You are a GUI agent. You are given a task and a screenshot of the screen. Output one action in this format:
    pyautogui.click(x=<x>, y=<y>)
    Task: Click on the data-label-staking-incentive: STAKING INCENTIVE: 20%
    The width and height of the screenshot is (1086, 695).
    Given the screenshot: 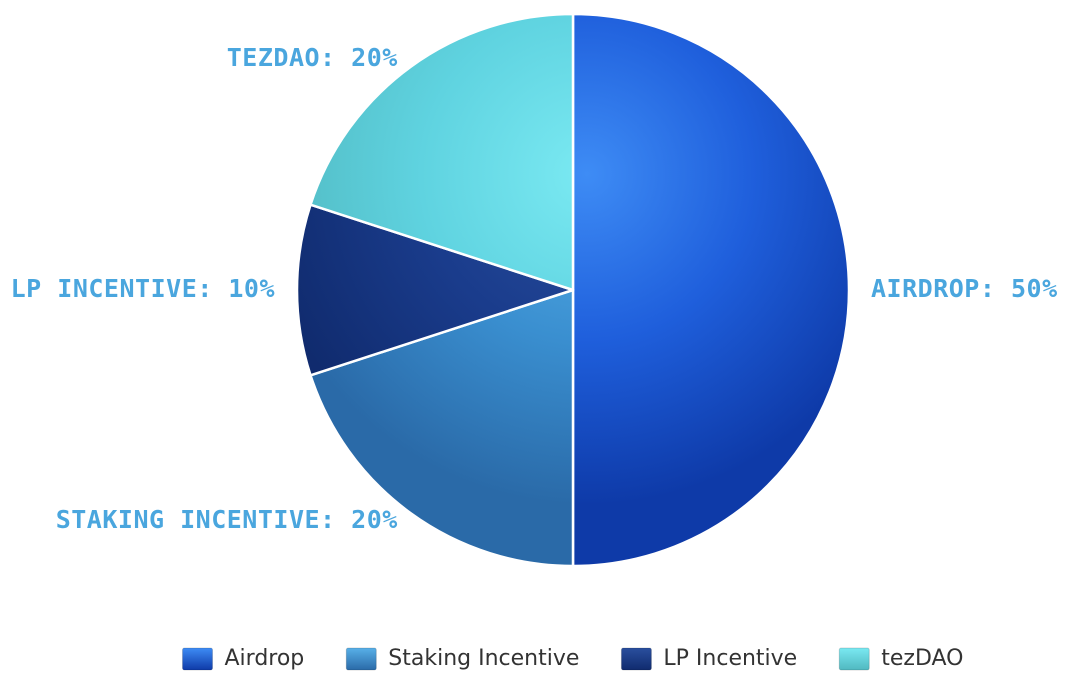 What is the action you would take?
    pyautogui.click(x=227, y=519)
    